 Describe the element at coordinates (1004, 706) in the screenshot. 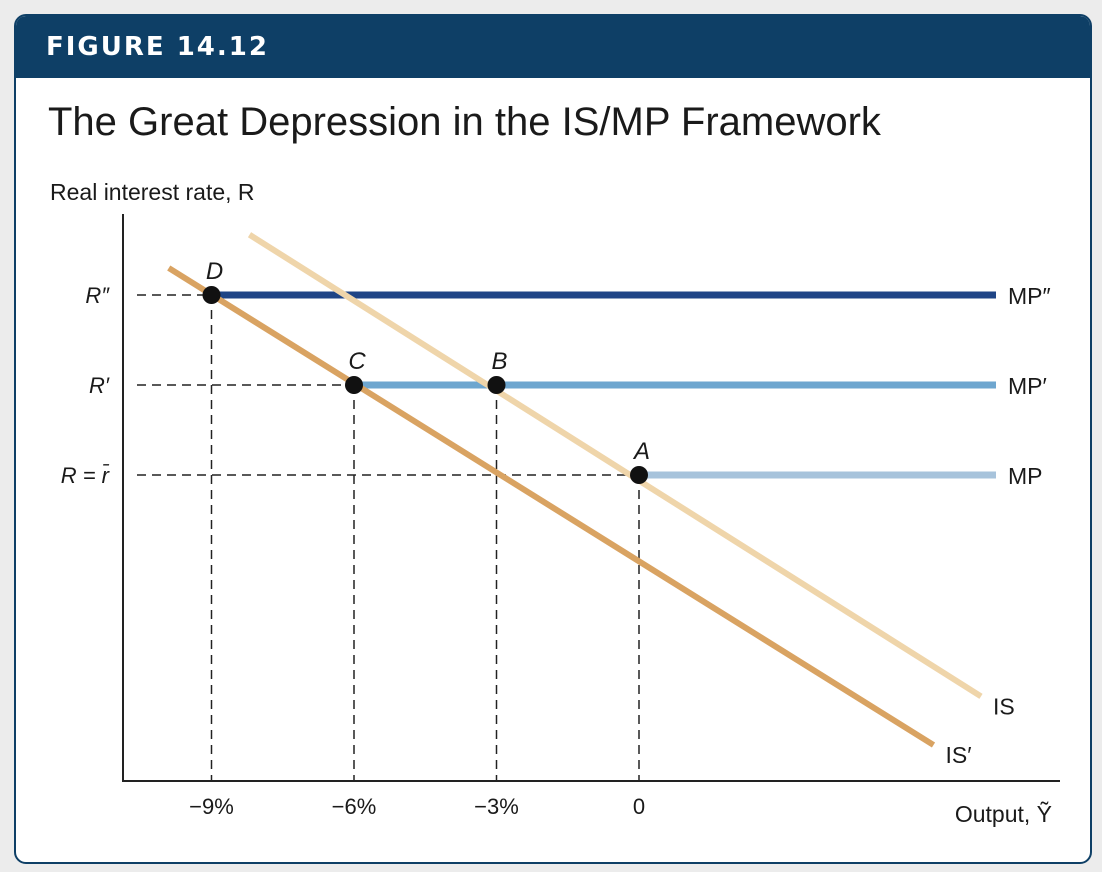

I see `series-label: IS` at that location.